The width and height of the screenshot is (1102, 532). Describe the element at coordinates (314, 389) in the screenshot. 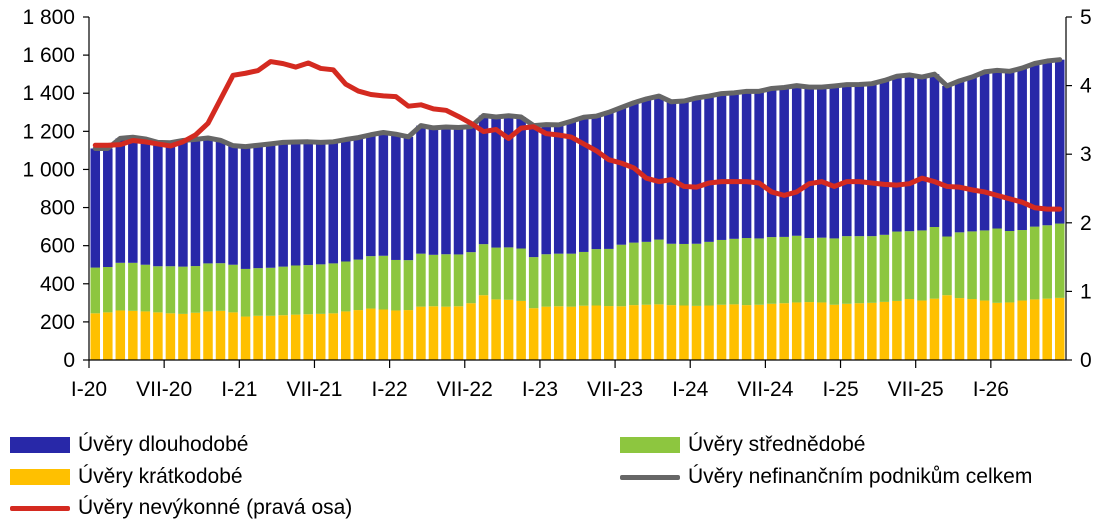

I see `x-tick-label: VII-21` at that location.